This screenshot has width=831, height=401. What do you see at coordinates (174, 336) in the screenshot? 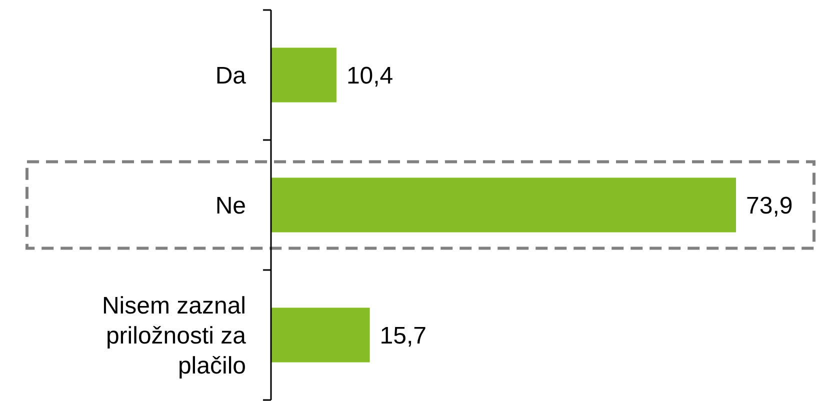
I see `y-tick-label: Nisem zaznal priložnosti za plačilo` at bounding box center [174, 336].